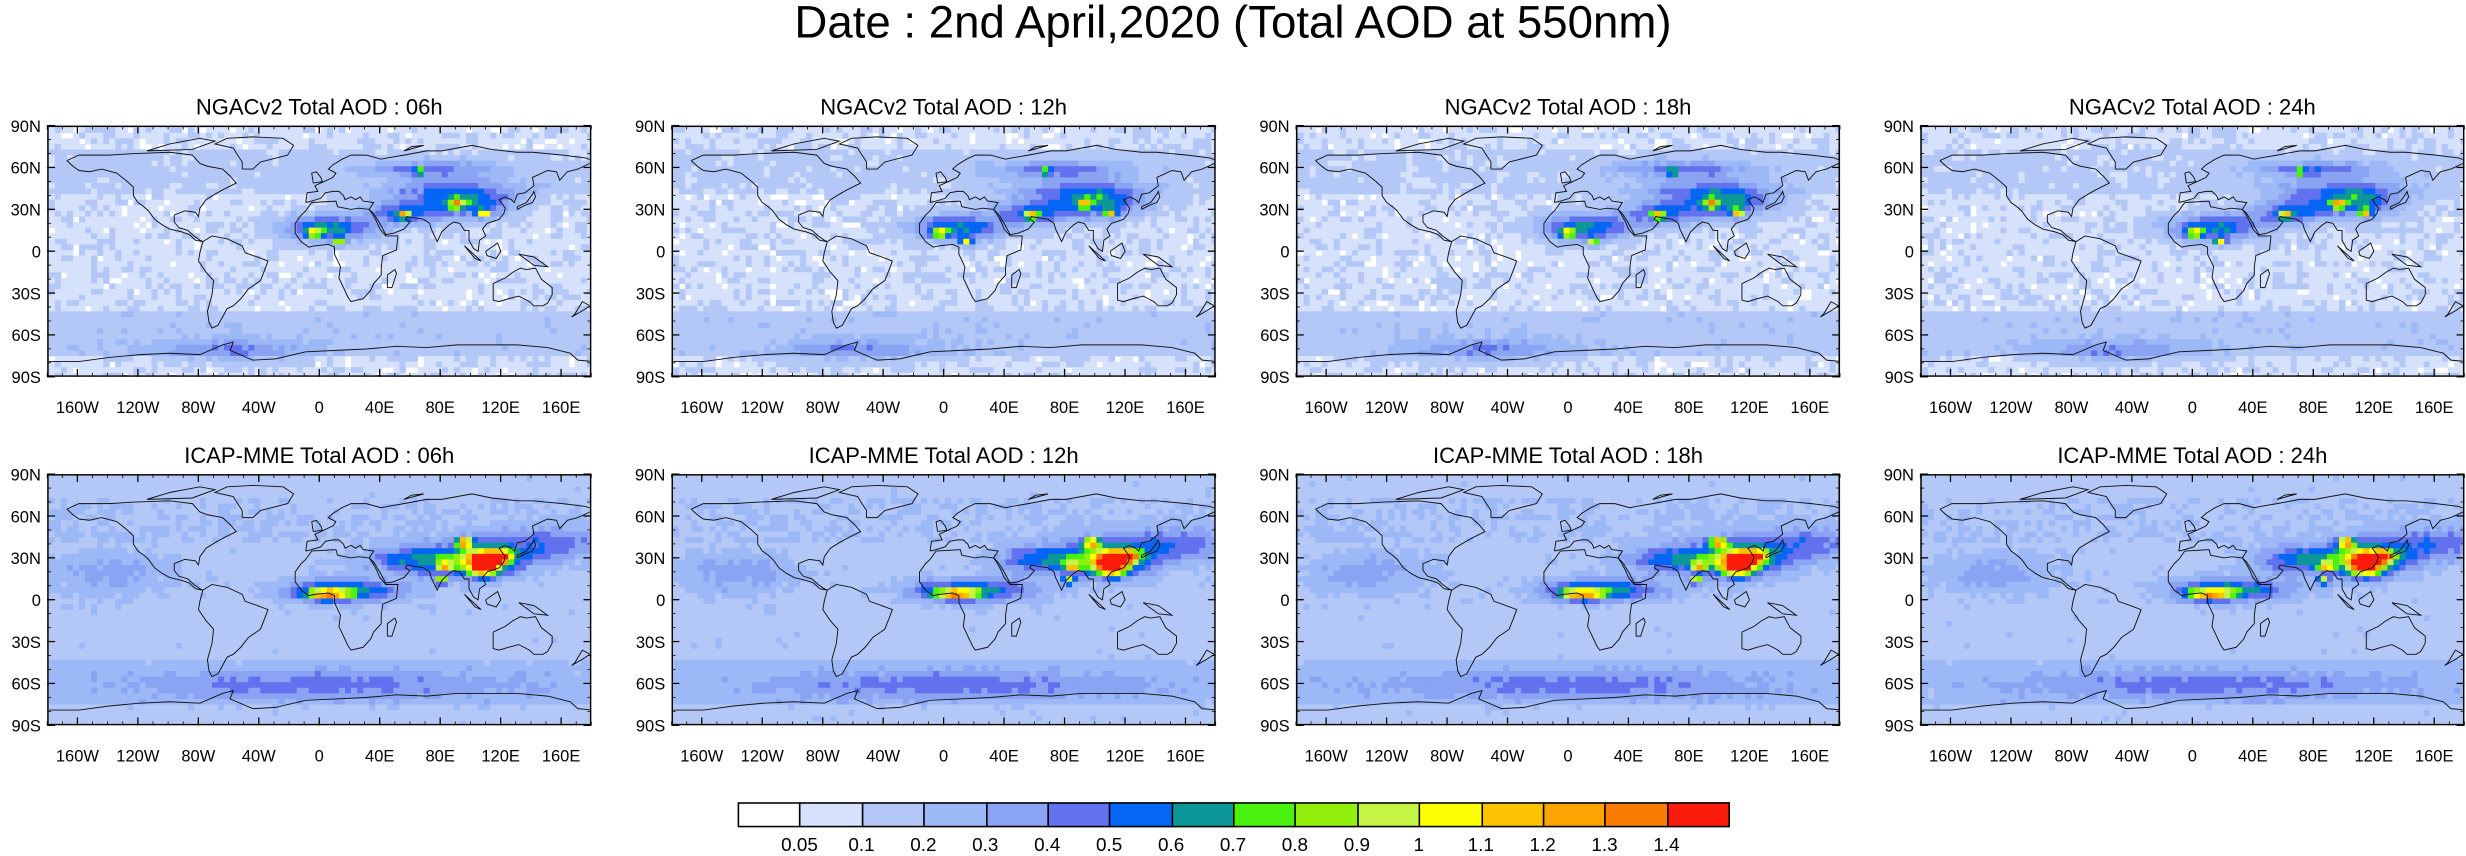 The image size is (2466, 856). Describe the element at coordinates (36, 252) in the screenshot. I see `lat-label: 0` at that location.